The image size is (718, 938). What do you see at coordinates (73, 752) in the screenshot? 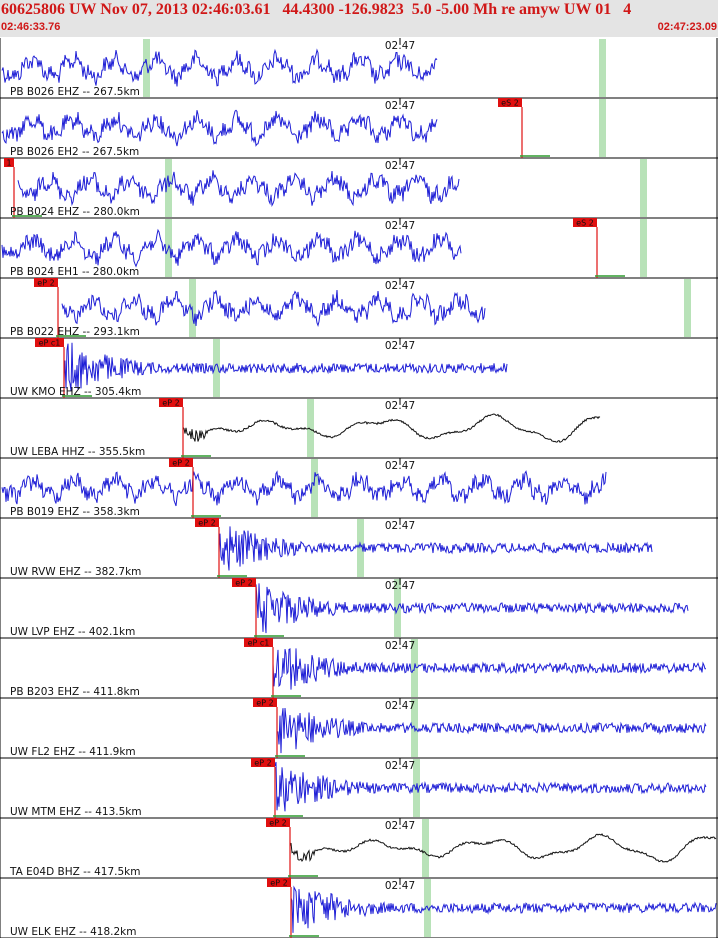
I see `channel-label: UW FL2 EHZ -- 411.9km` at bounding box center [73, 752].